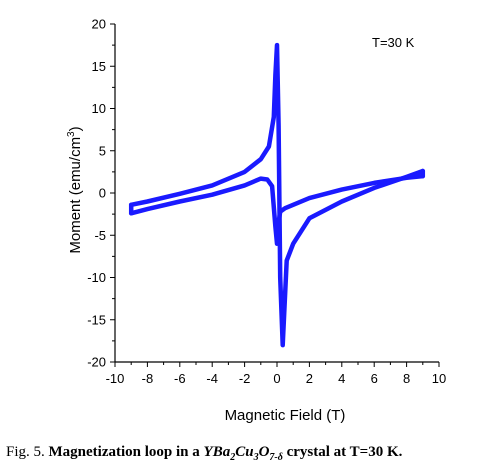 The width and height of the screenshot is (495, 471). What do you see at coordinates (212, 378) in the screenshot?
I see `x-tick-label: -4` at bounding box center [212, 378].